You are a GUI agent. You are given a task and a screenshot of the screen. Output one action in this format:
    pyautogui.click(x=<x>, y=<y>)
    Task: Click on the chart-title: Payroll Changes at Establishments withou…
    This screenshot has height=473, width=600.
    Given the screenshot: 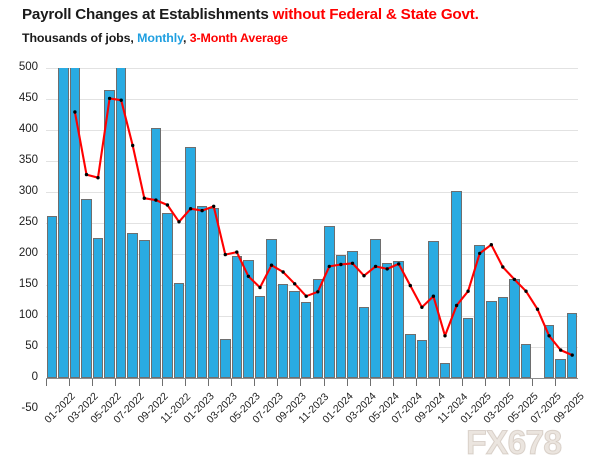 What is the action you would take?
    pyautogui.click(x=250, y=14)
    